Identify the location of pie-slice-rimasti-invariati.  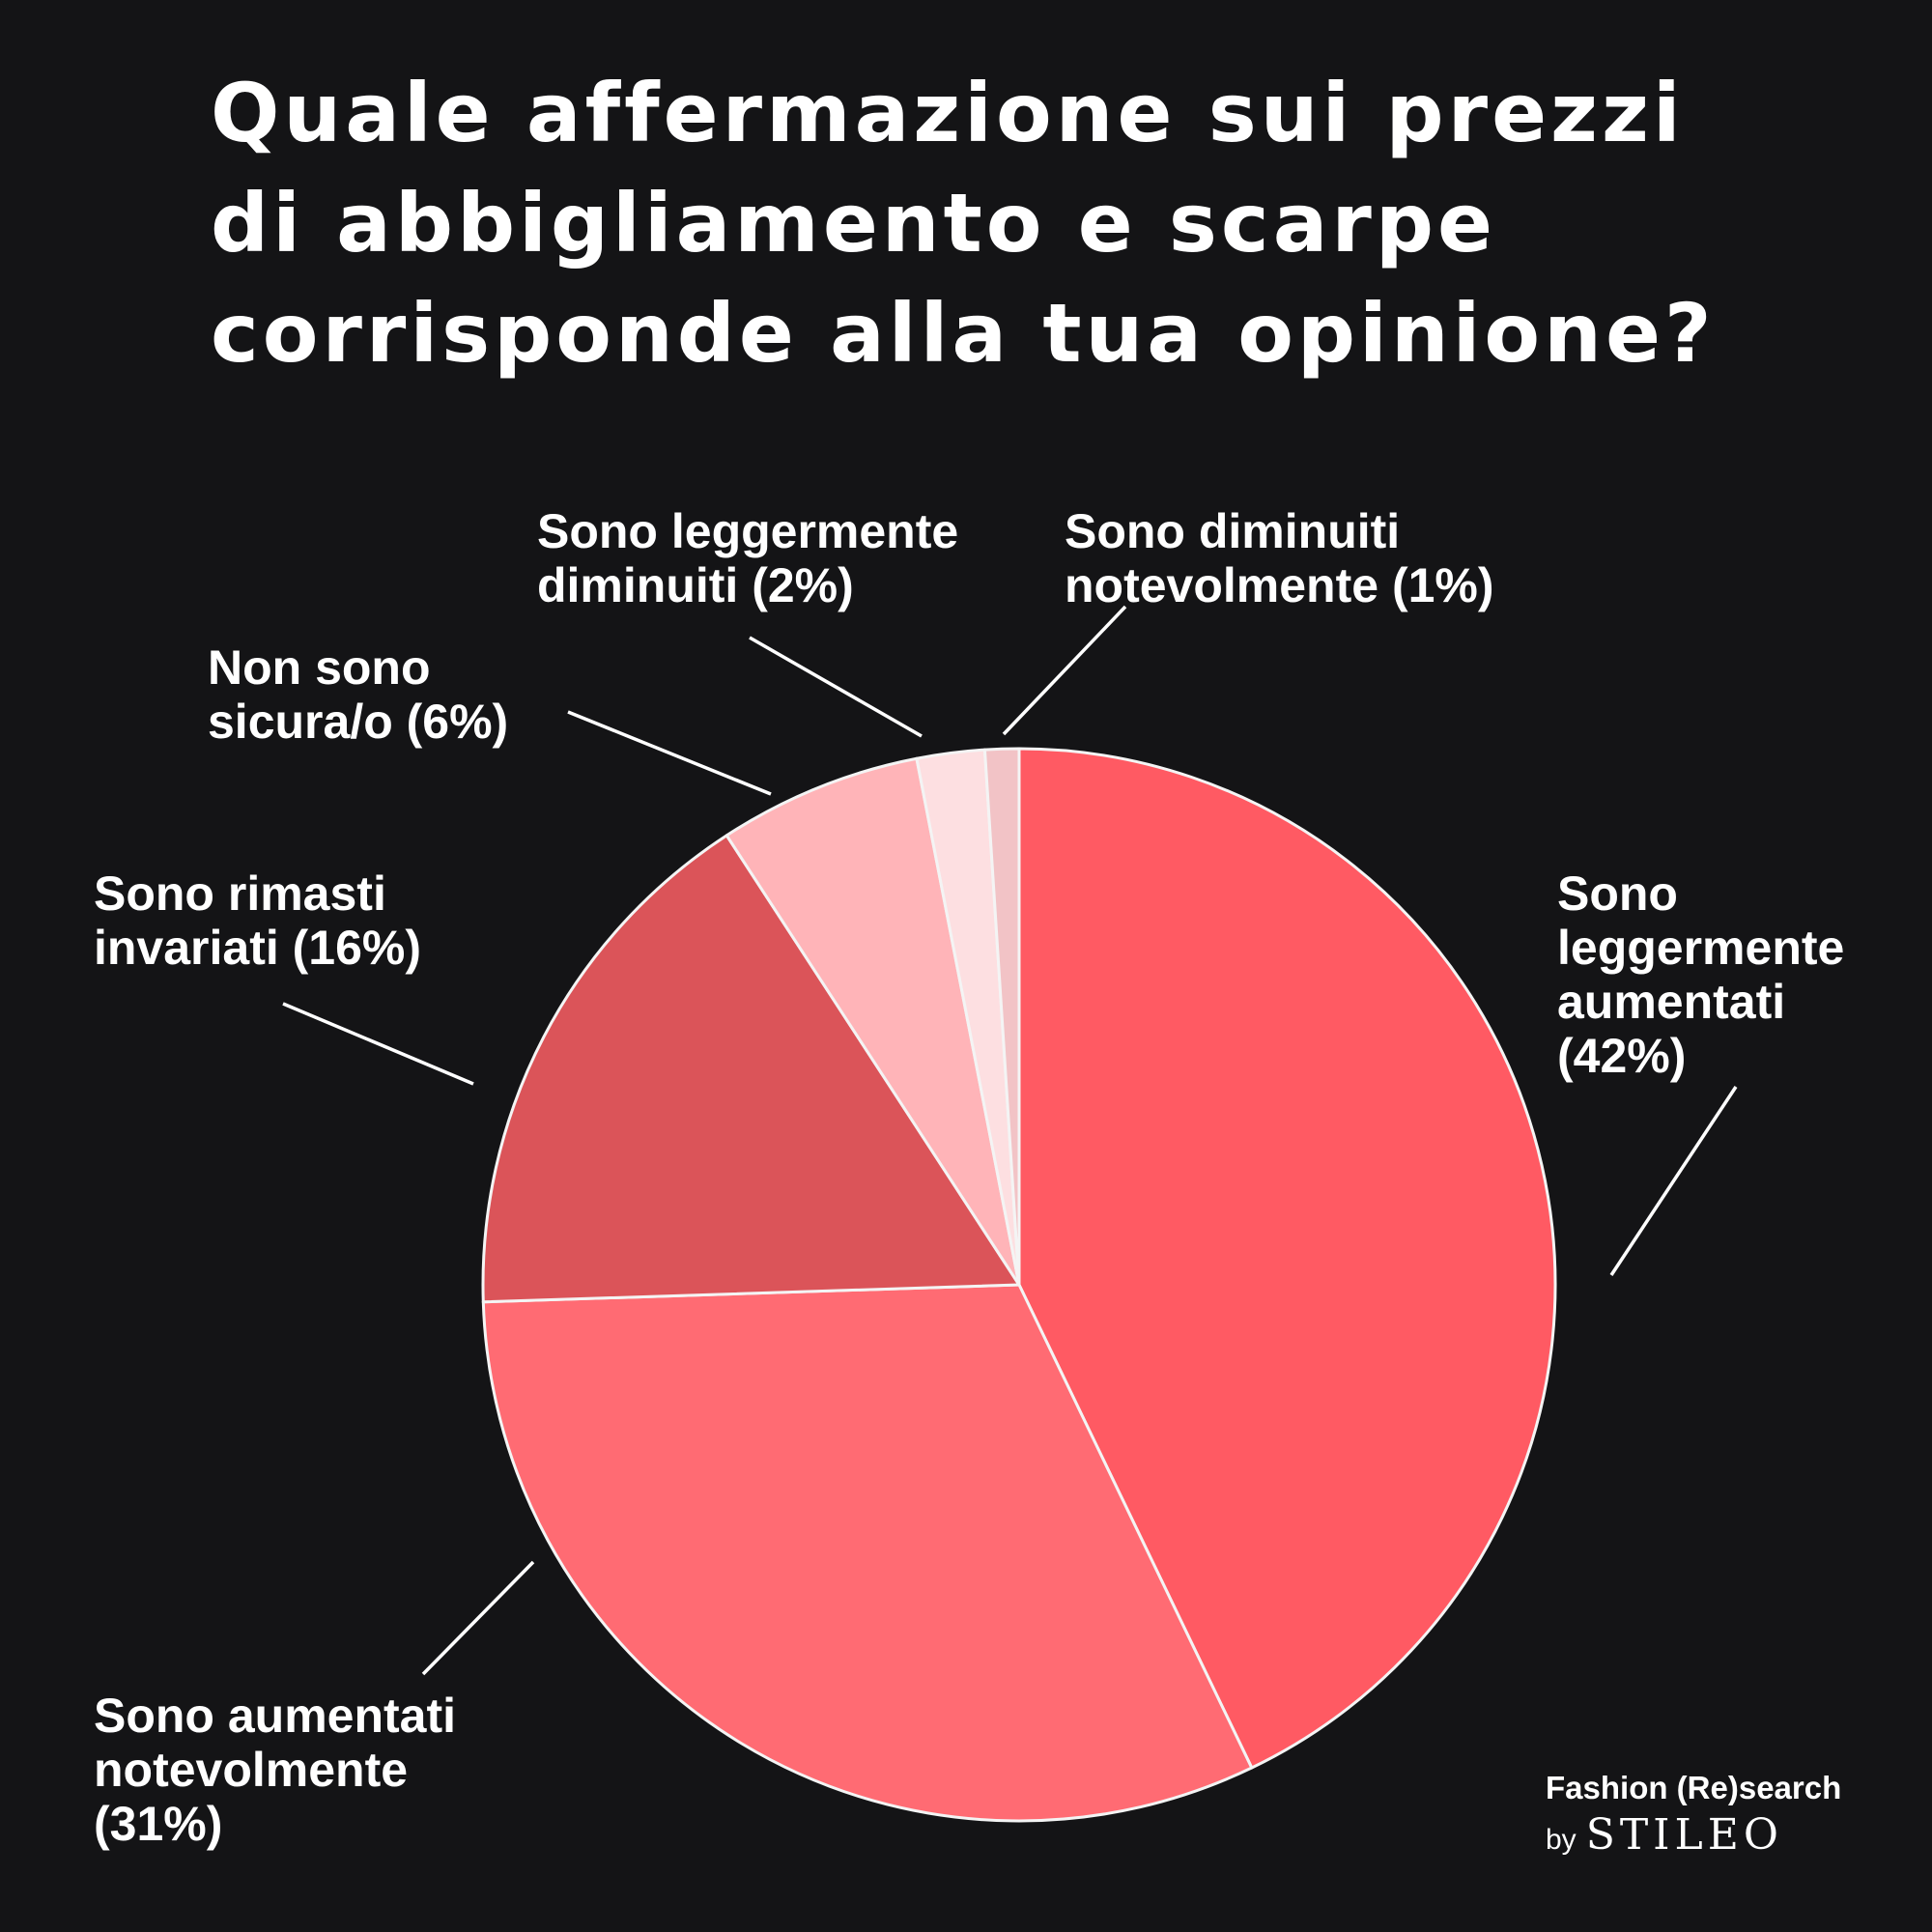
(751, 1069).